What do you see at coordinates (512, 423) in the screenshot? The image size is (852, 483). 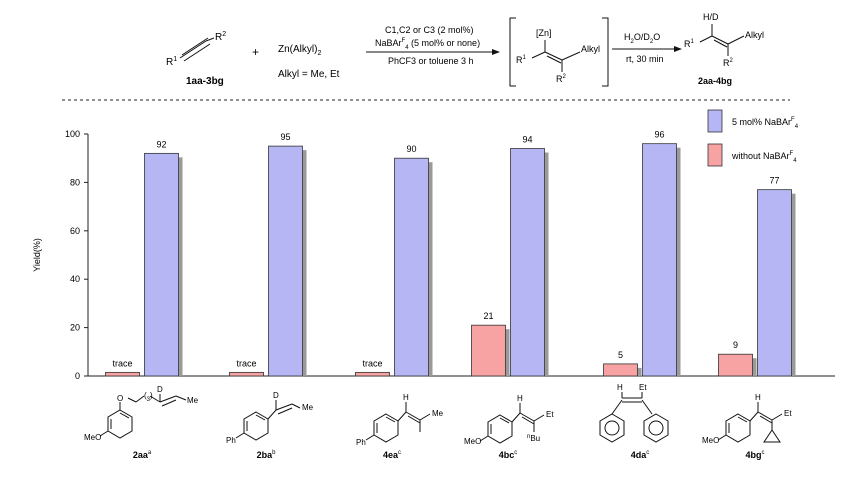 I see `structure-4bc` at bounding box center [512, 423].